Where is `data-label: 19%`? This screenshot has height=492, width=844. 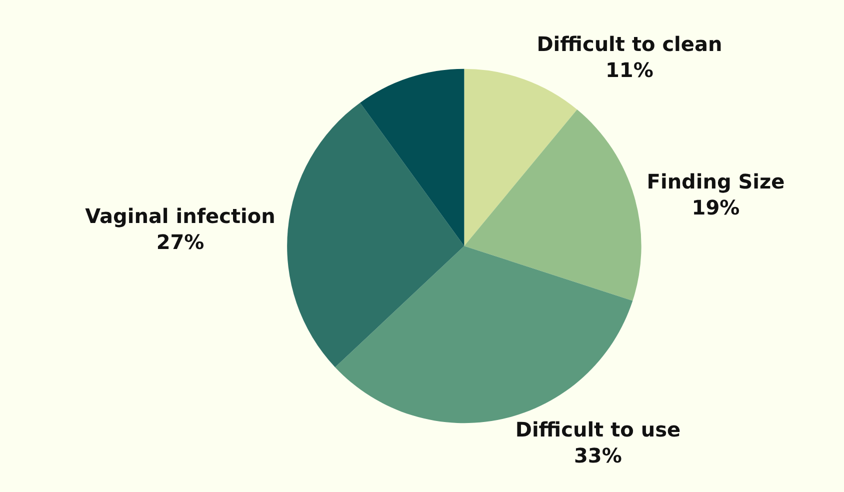
data-label: 19% is located at coordinates (716, 208).